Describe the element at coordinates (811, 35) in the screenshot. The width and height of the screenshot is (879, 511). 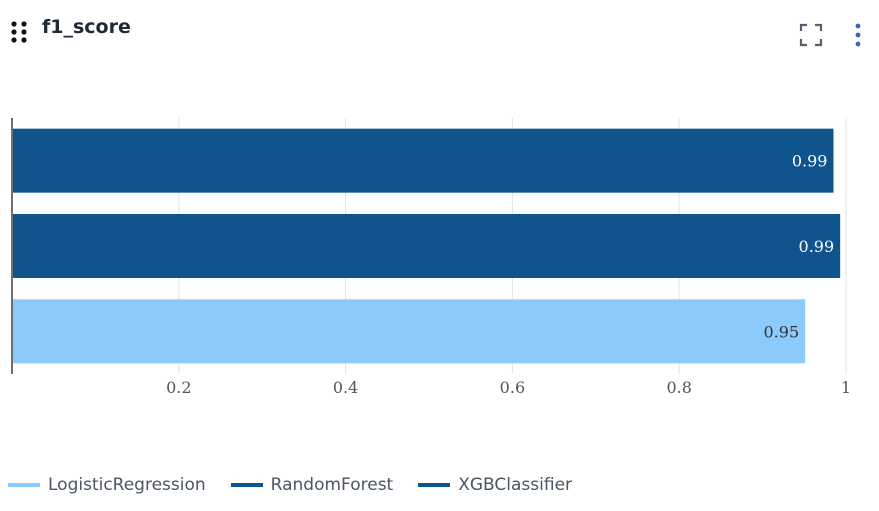
I see `fullscreen-icon` at that location.